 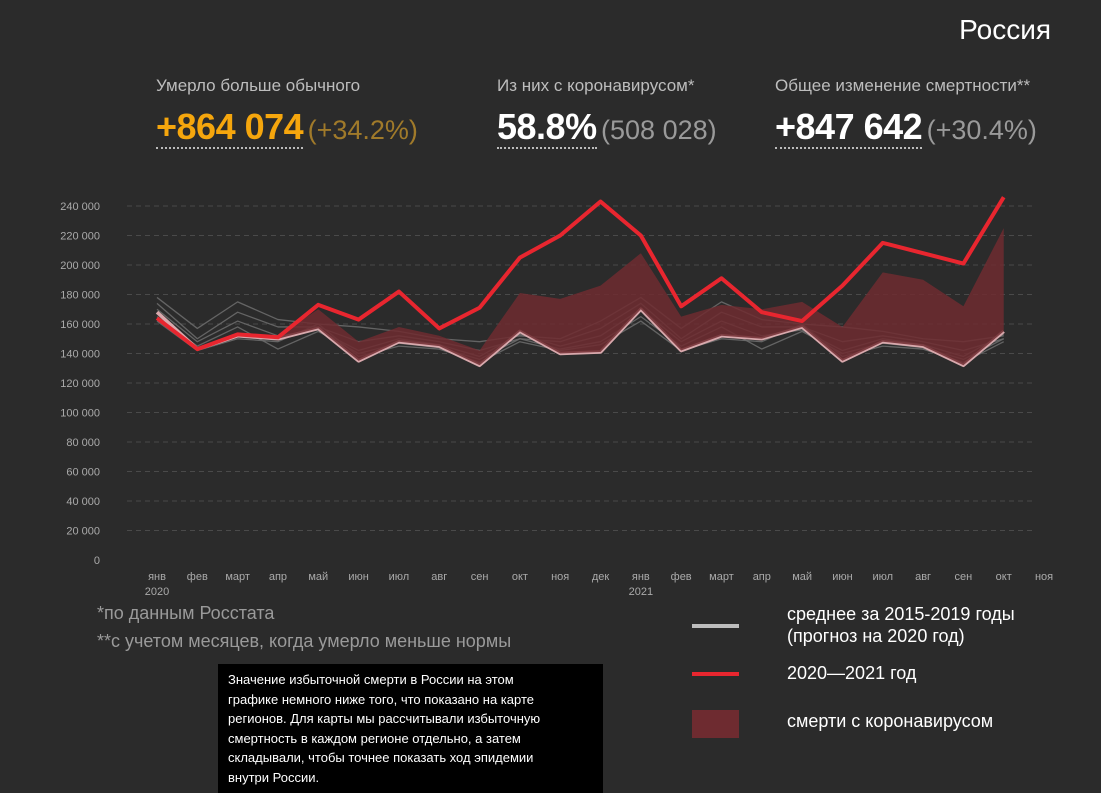 What do you see at coordinates (80, 355) in the screenshot?
I see `y-tick-label: 140 000` at bounding box center [80, 355].